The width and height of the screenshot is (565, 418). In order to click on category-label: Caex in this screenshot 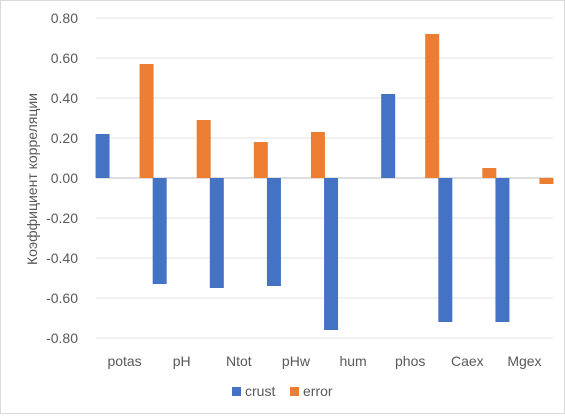, I will do `click(467, 361)`.